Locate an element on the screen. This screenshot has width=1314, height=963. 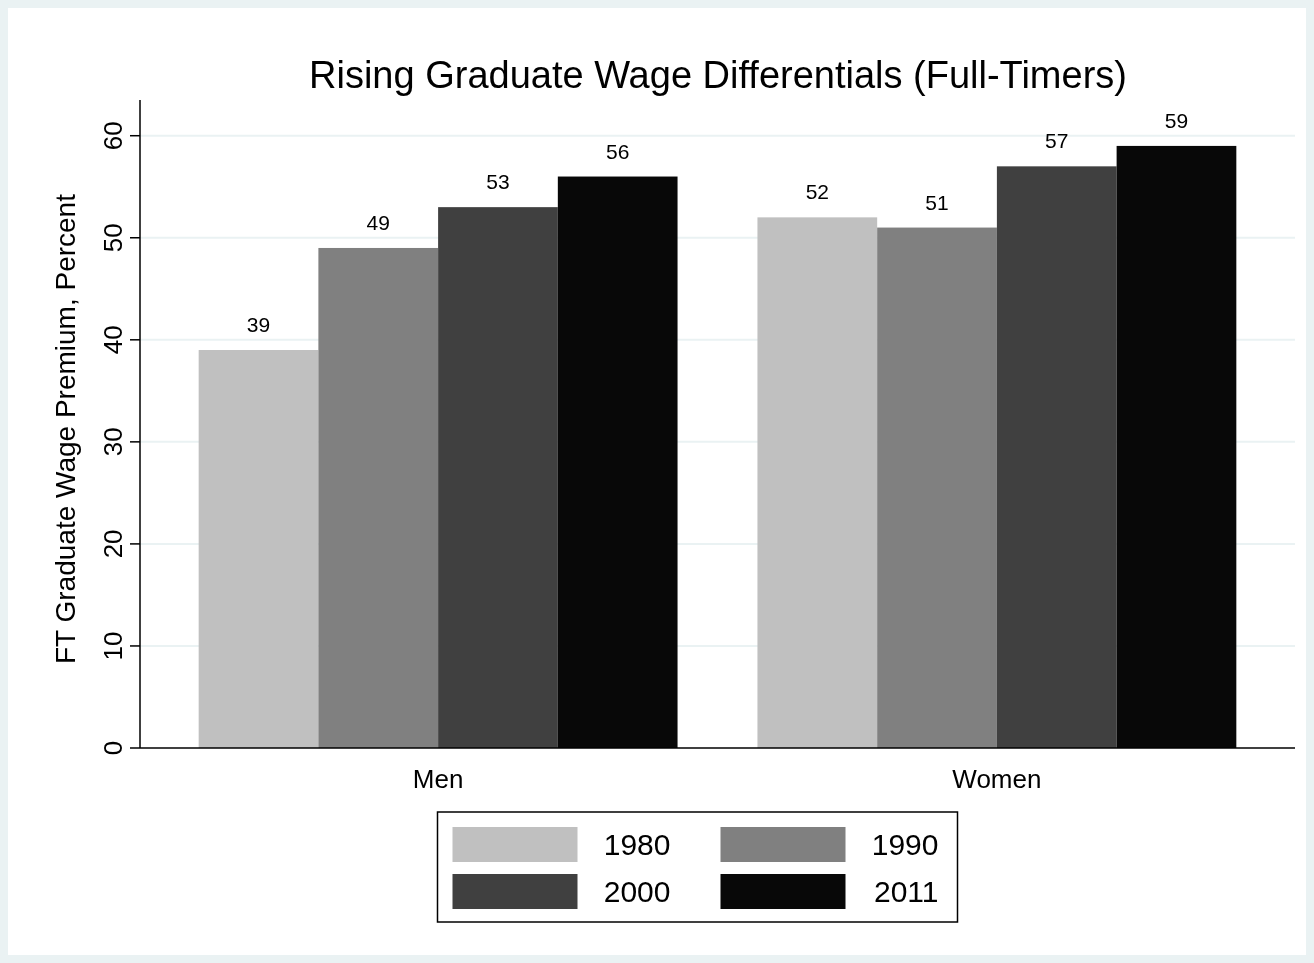
y-tick-label: 20 is located at coordinates (113, 544).